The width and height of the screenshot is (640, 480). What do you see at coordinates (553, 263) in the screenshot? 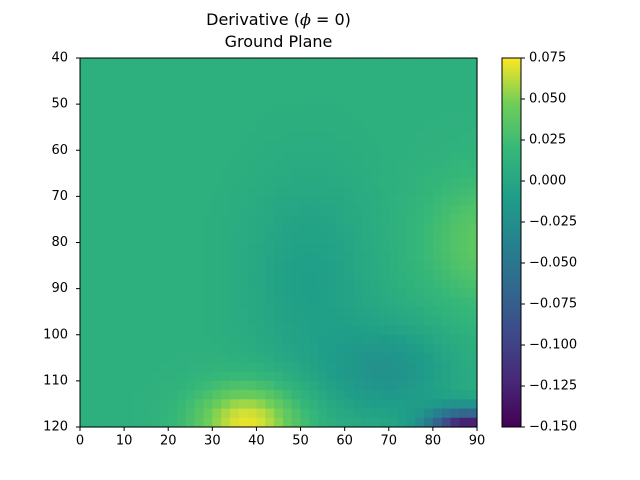
I see `colorbar-tick-label: −0.050` at bounding box center [553, 263].